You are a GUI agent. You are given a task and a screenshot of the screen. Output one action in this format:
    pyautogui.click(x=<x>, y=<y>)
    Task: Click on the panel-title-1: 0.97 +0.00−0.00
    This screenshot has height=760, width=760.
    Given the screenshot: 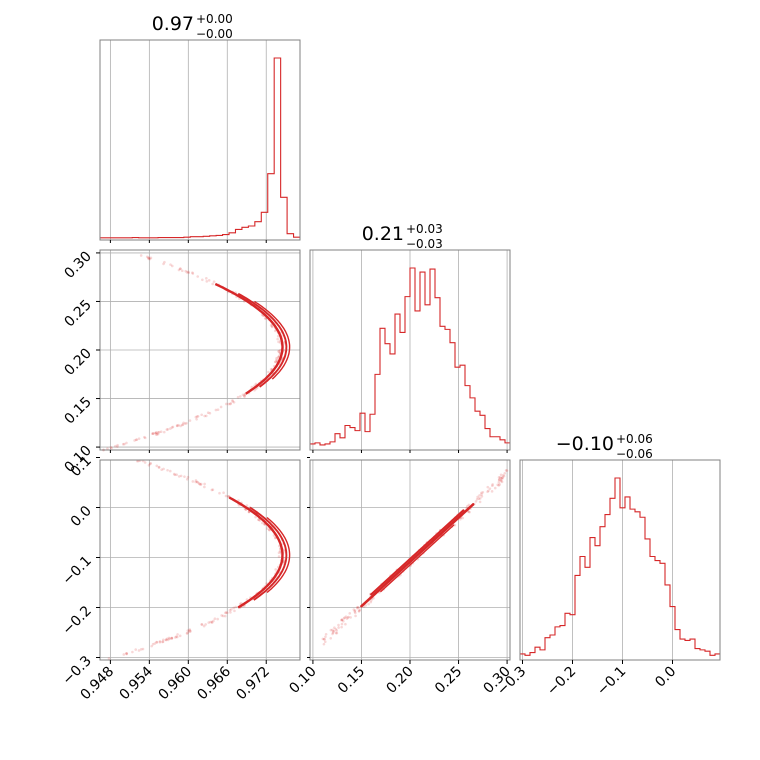 What is the action you would take?
    pyautogui.click(x=192, y=26)
    